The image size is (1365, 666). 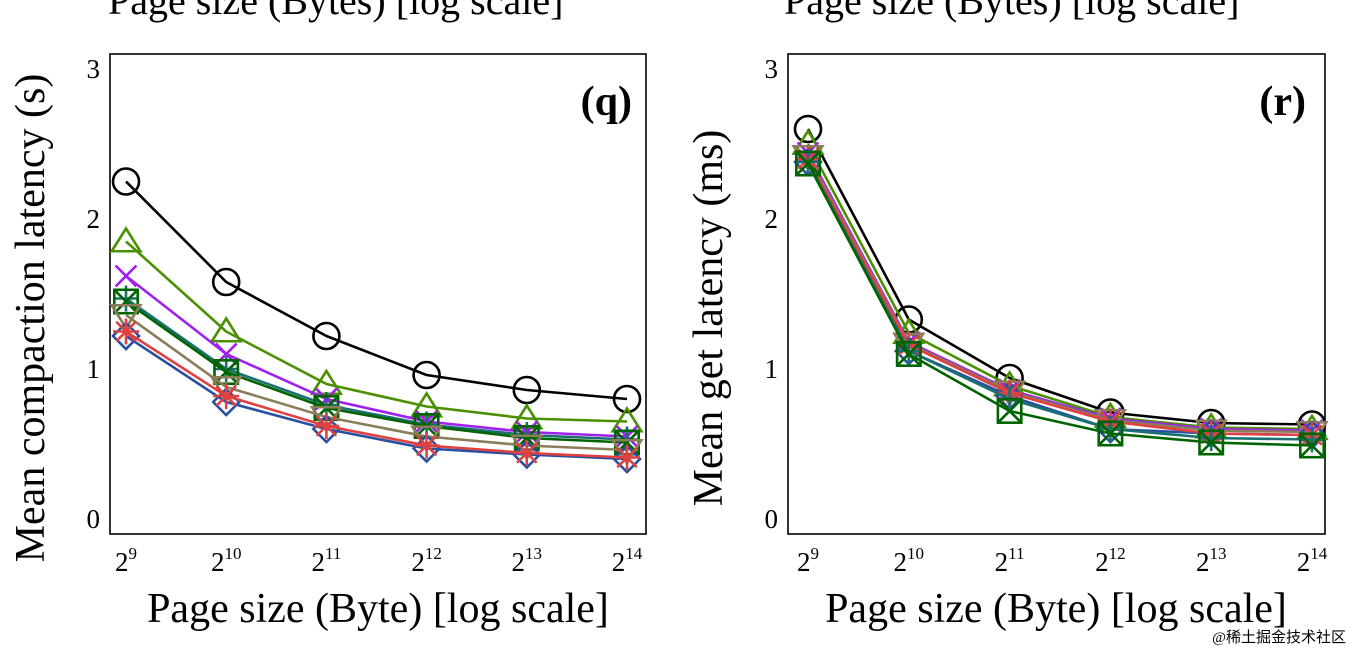 What do you see at coordinates (31, 318) in the screenshot?
I see `y-axis-title-q: Mean compaction latency (s)` at bounding box center [31, 318].